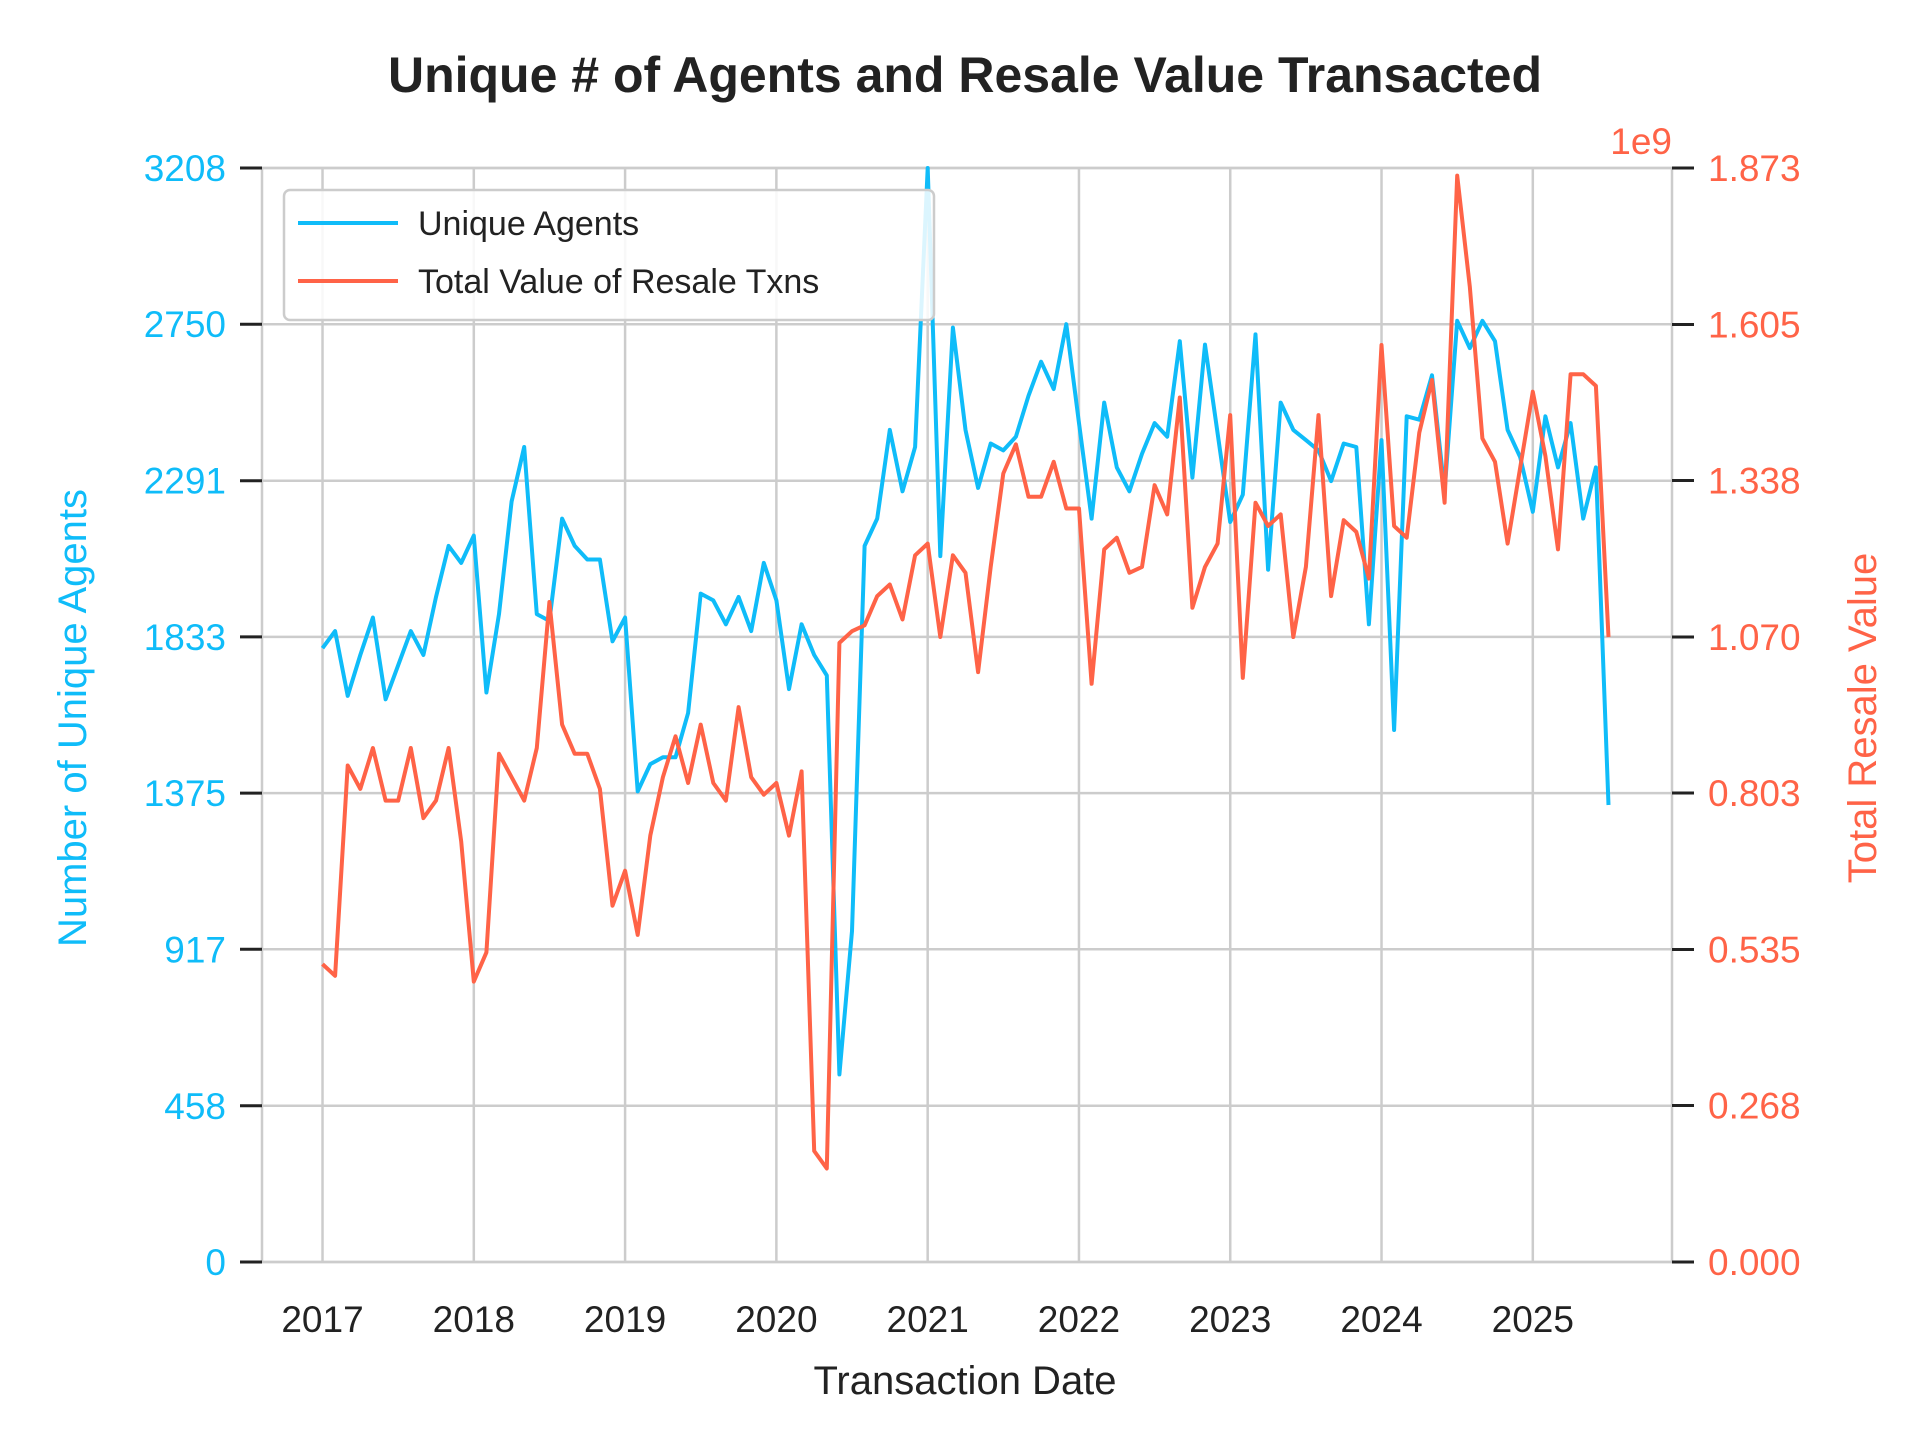  I want to click on y-left-tick-label: 2291, so click(185, 481).